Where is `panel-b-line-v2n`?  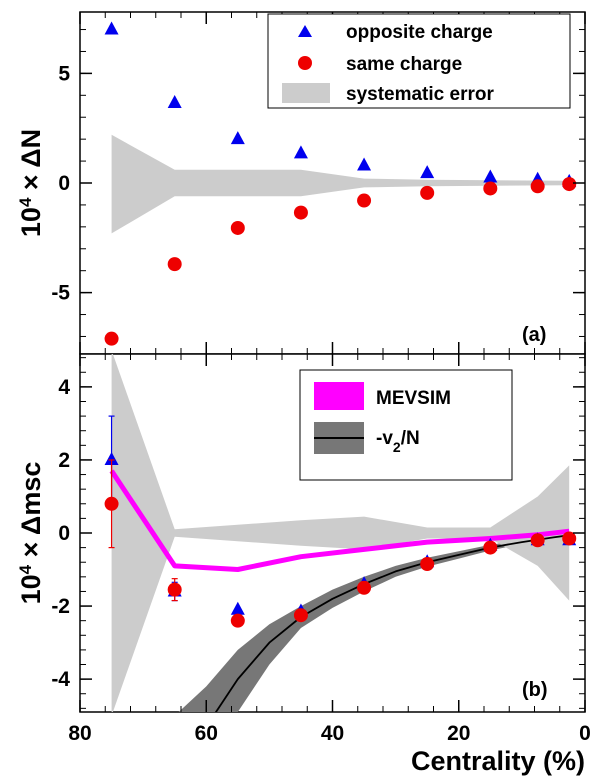
panel-b-line-v2n is located at coordinates (393, 622).